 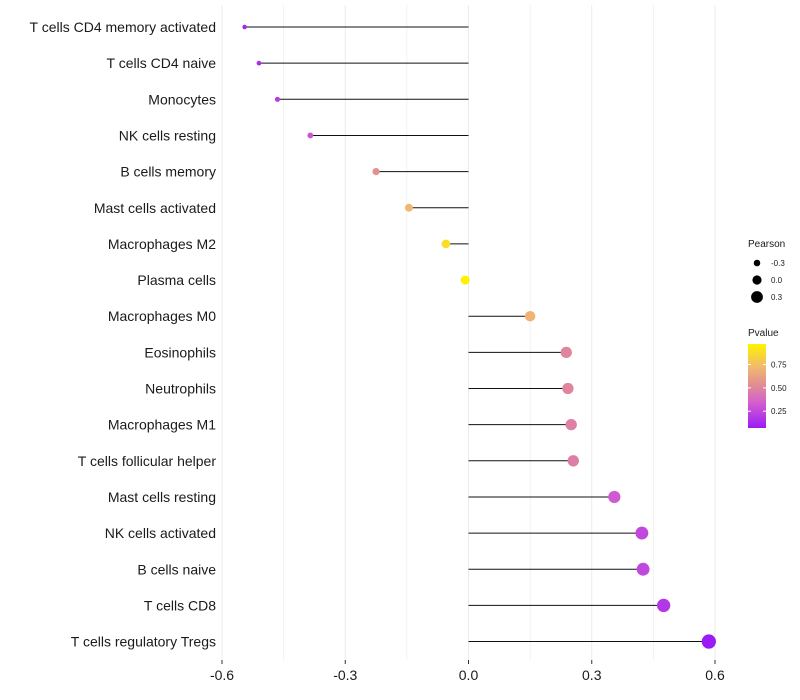 I want to click on category-label: T cells CD4 naive, so click(x=162, y=63).